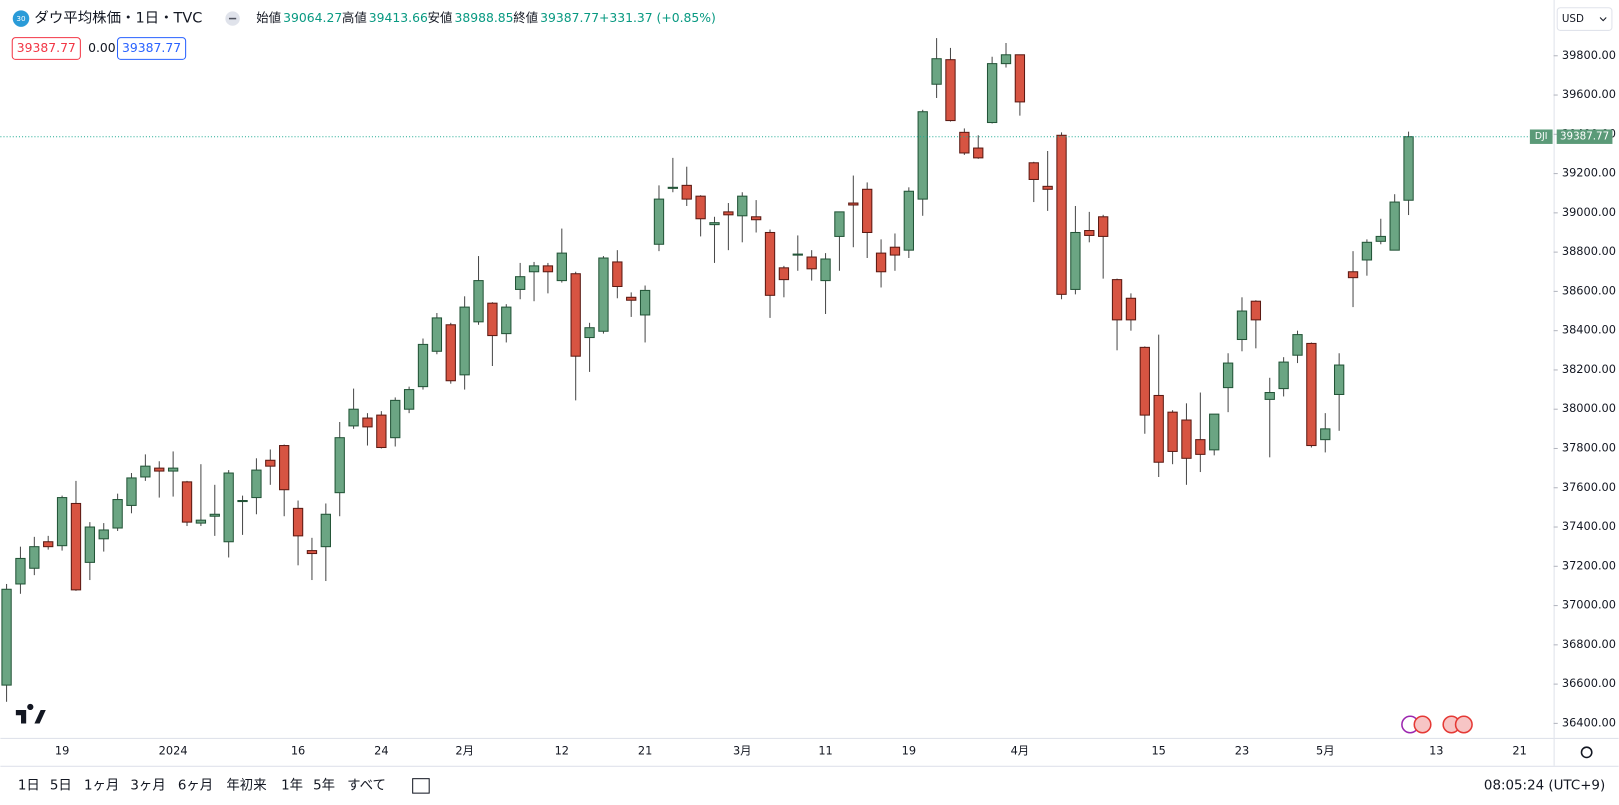  What do you see at coordinates (421, 786) in the screenshot?
I see `date-range-icon` at bounding box center [421, 786].